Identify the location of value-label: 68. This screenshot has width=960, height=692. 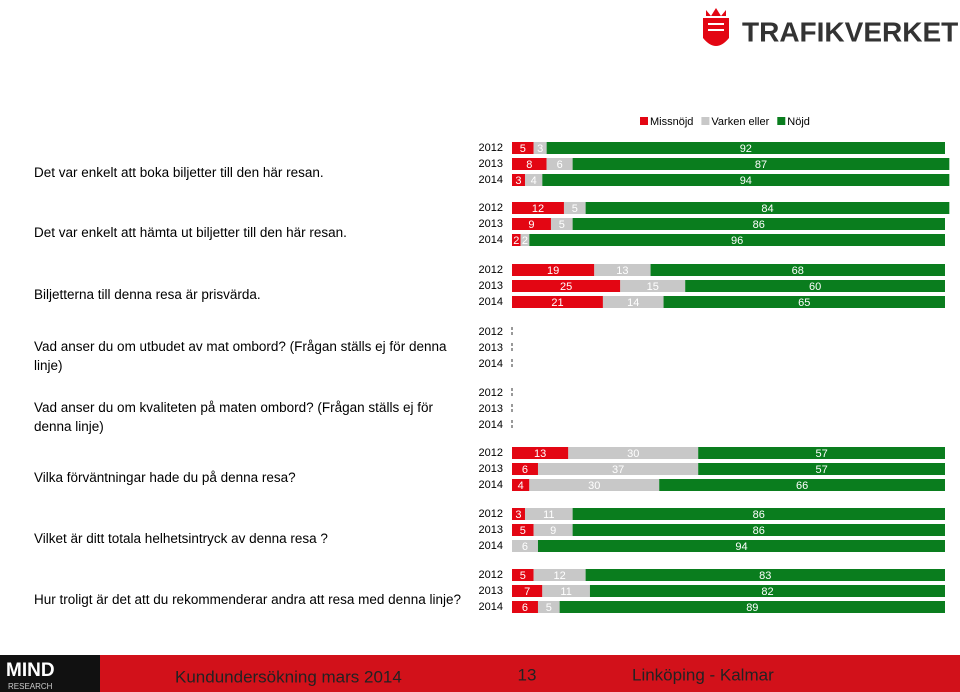
(798, 271).